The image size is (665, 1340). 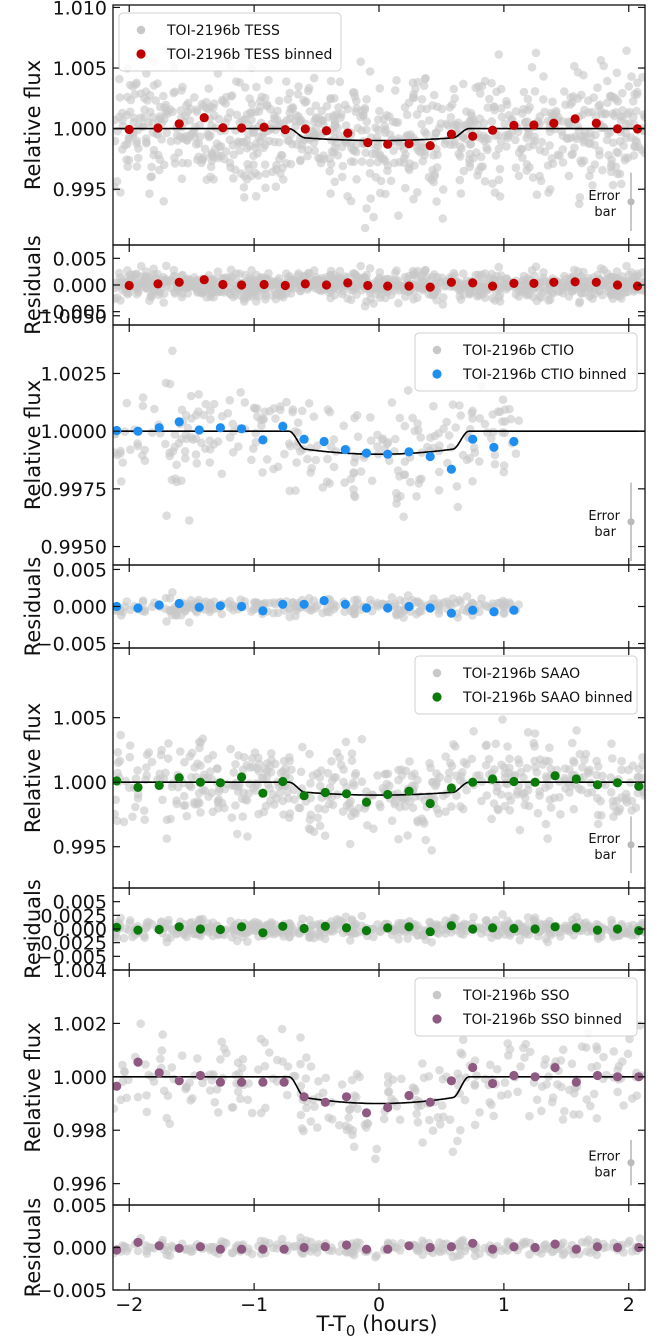 What do you see at coordinates (346, 1245) in the screenshot?
I see `sso-binned-residual-point` at bounding box center [346, 1245].